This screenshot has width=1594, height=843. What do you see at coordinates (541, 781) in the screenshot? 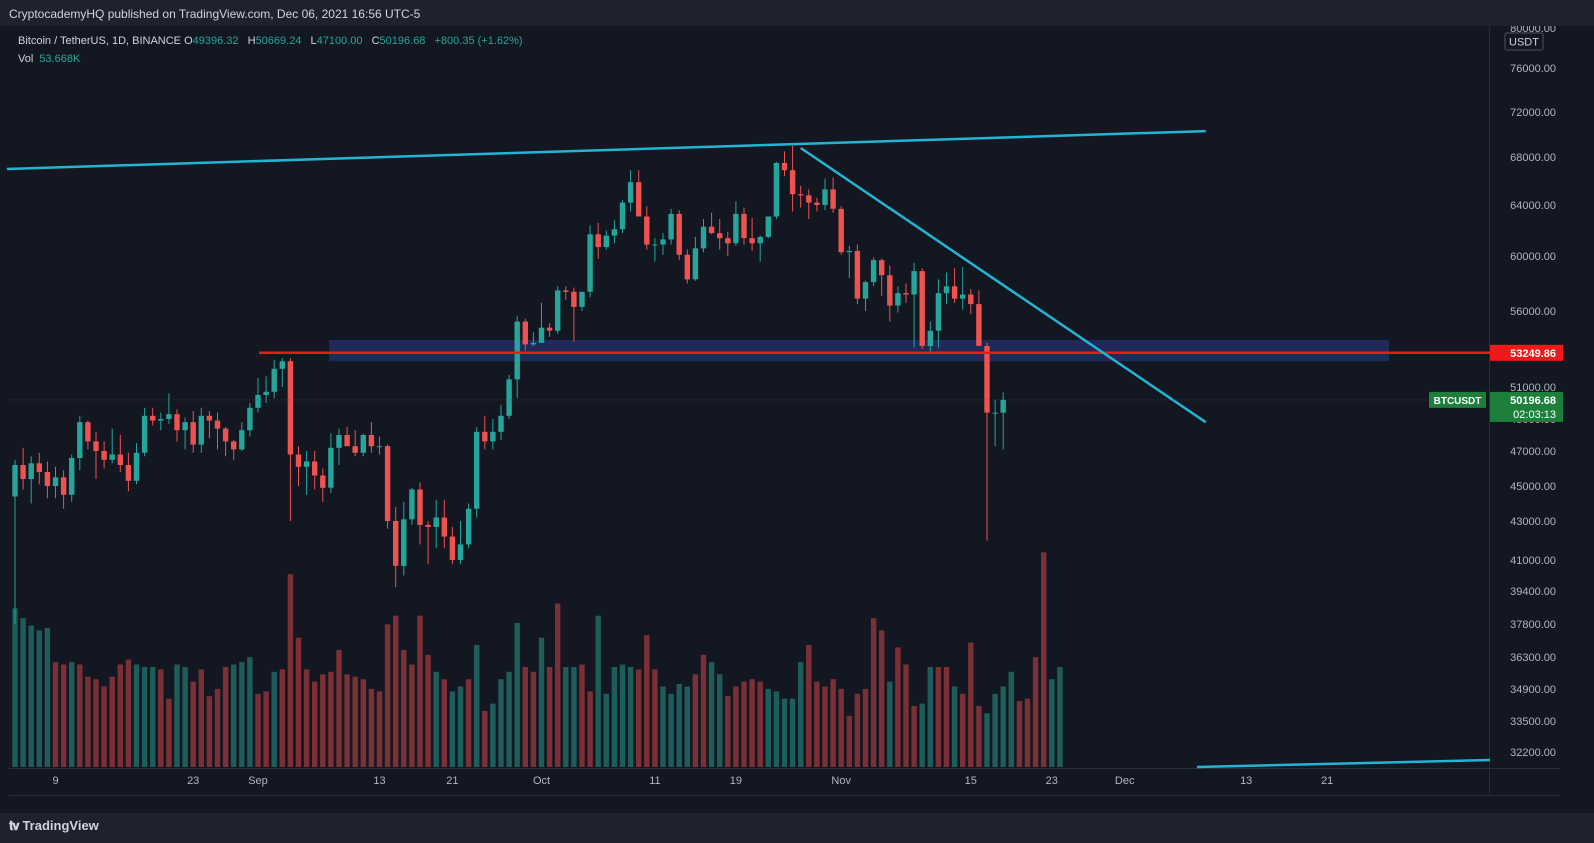
I see `time-tick-label: Oct` at bounding box center [541, 781].